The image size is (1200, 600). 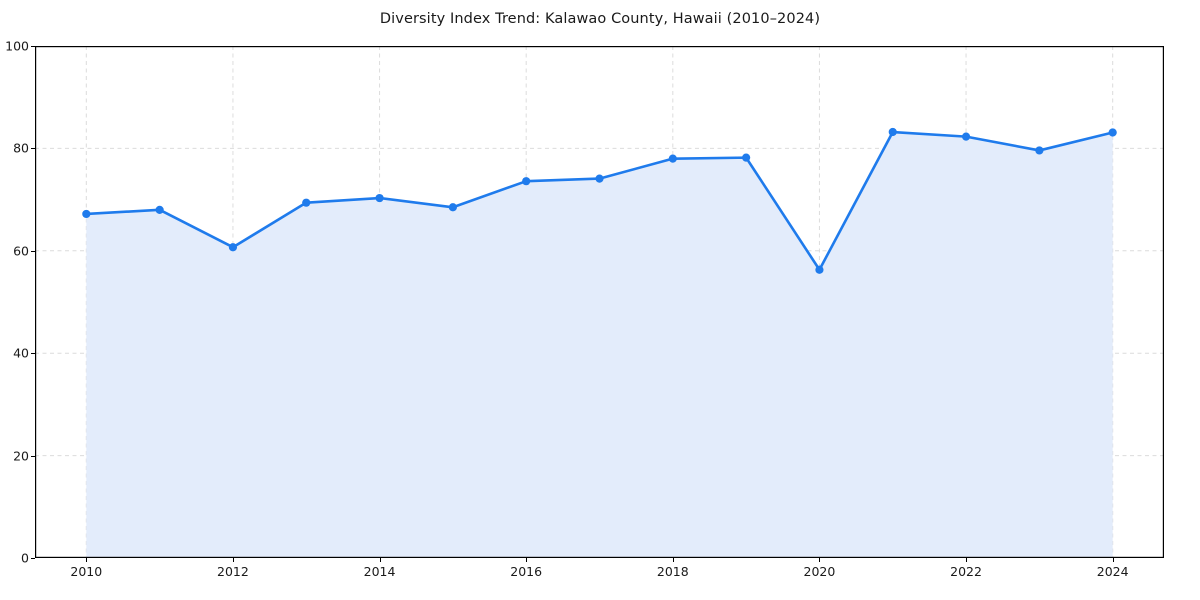 What do you see at coordinates (526, 181) in the screenshot?
I see `data-point-marker: 2016: 73.6` at bounding box center [526, 181].